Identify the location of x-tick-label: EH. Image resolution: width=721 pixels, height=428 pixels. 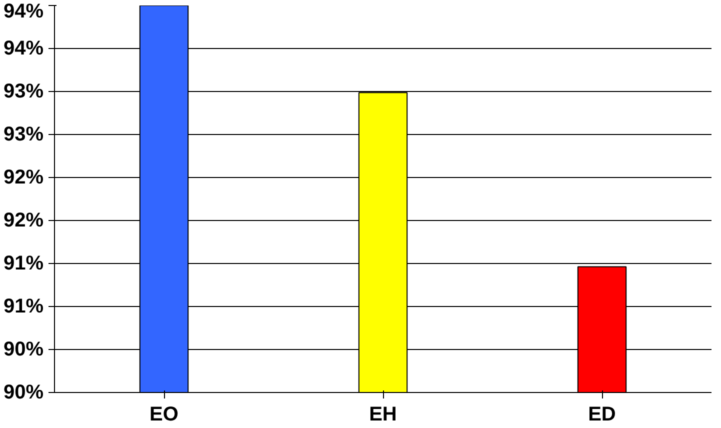
(383, 415).